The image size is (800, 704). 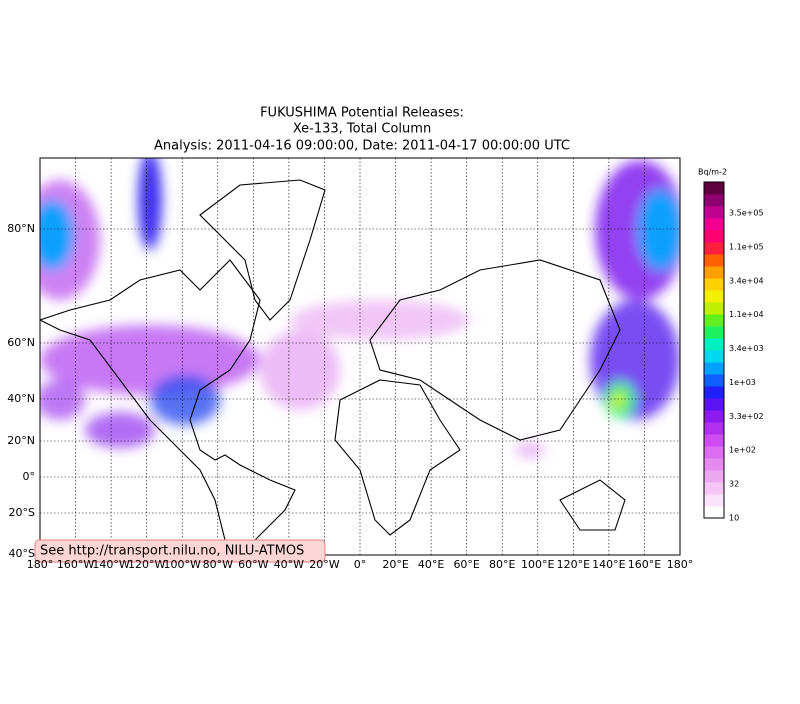 I want to click on colorbar-frame, so click(x=714, y=350).